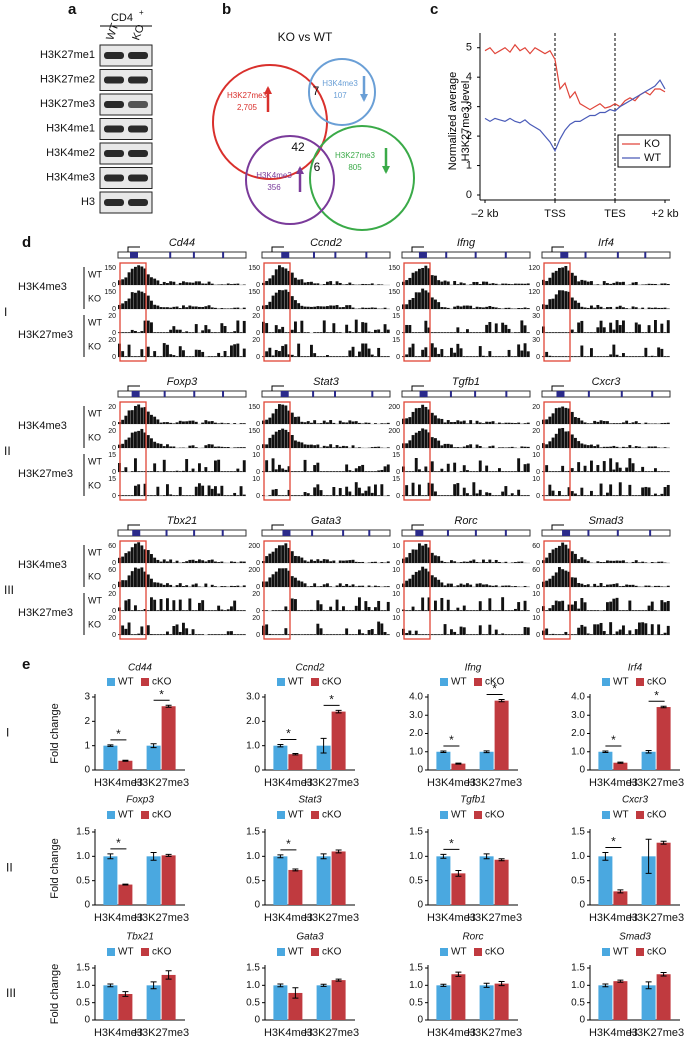  What do you see at coordinates (114, 635) in the screenshot?
I see `track-zero: 0` at bounding box center [114, 635].